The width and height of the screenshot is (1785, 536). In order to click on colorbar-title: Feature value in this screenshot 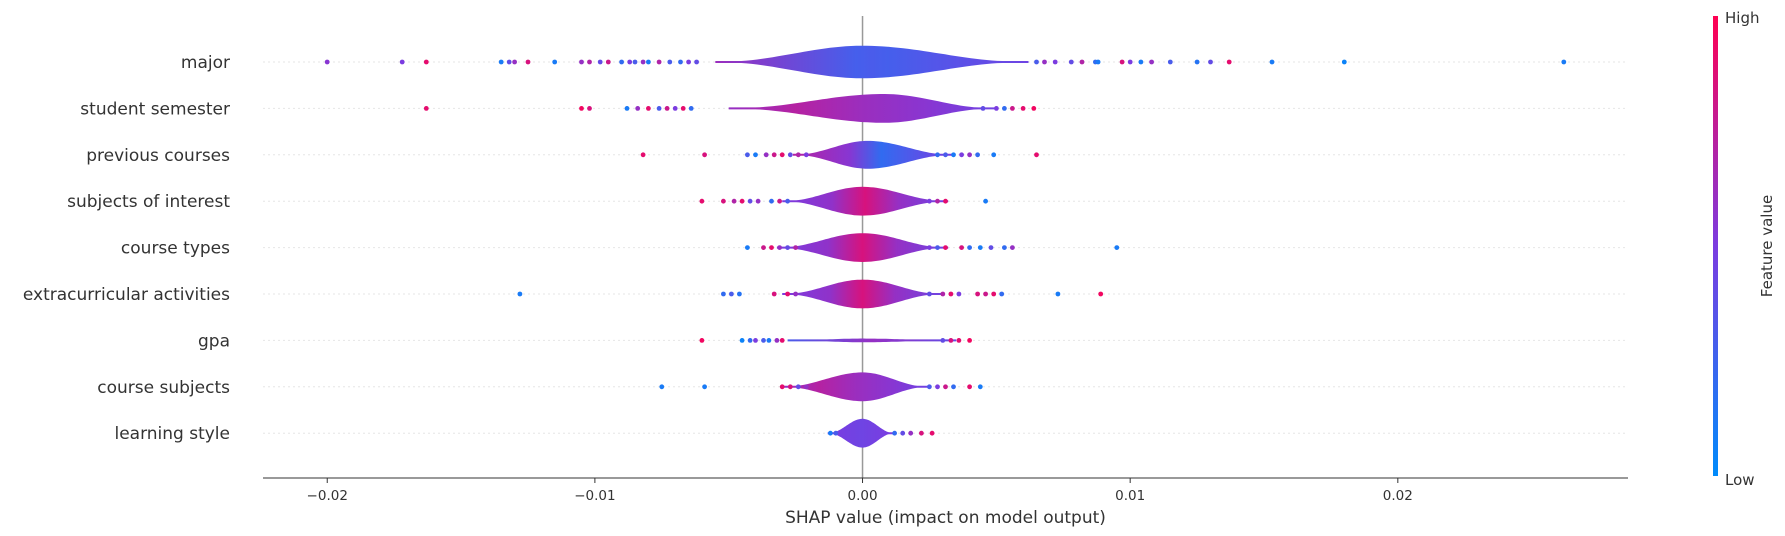, I will do `click(1767, 246)`.